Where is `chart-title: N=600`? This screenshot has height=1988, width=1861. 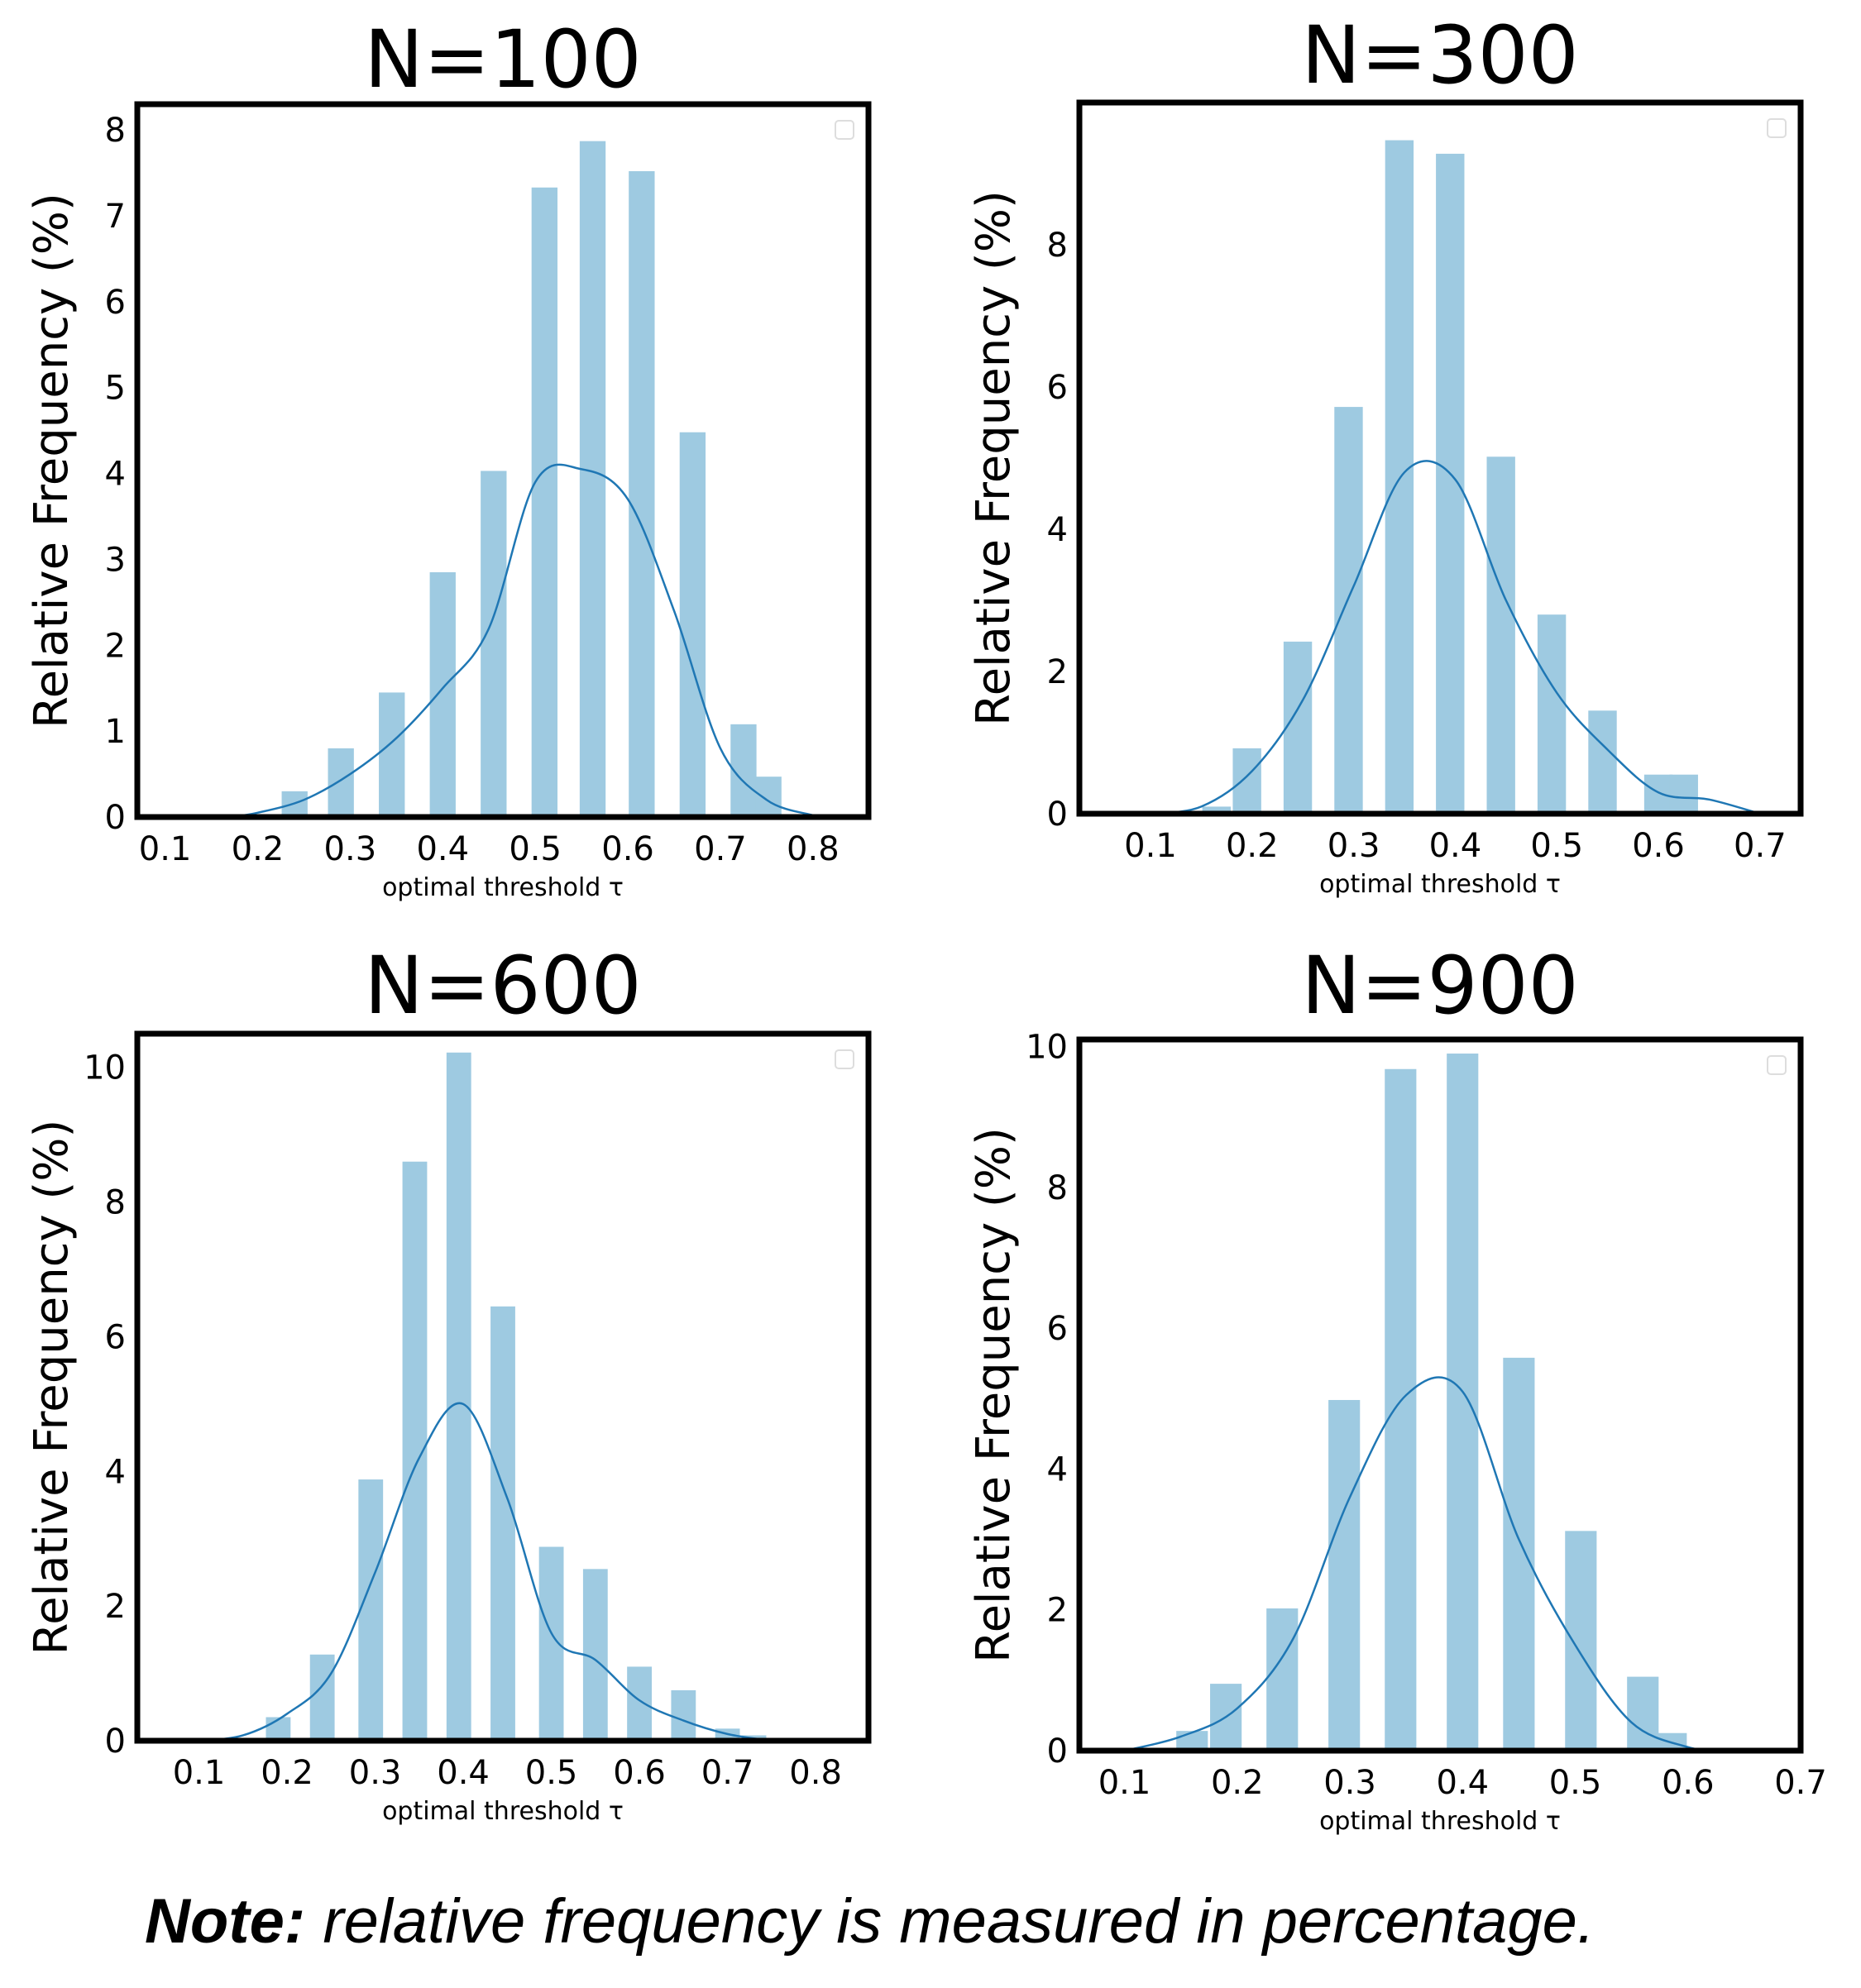 chart-title: N=600 is located at coordinates (502, 986).